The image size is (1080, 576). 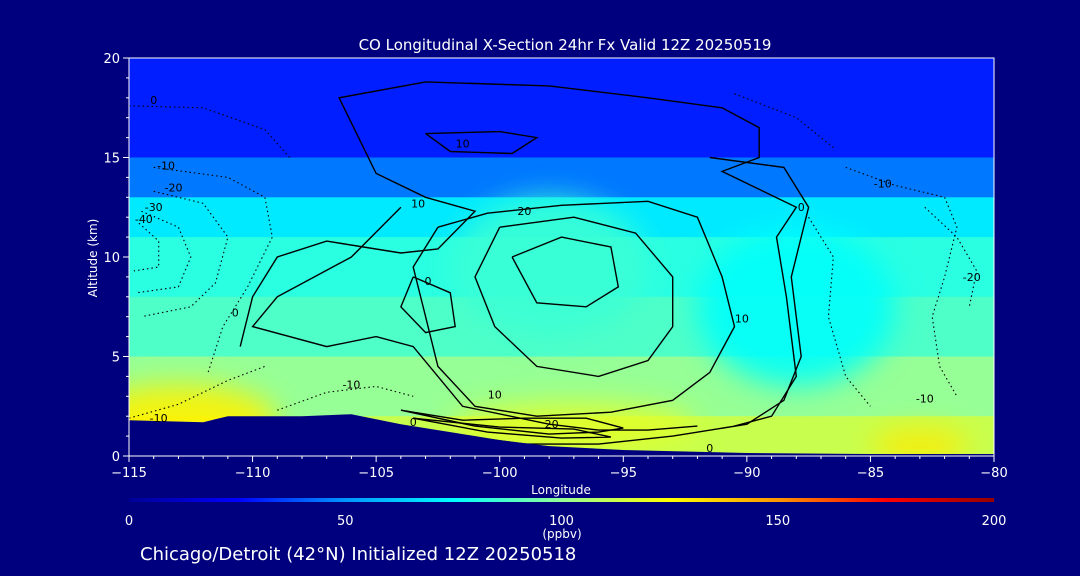 I want to click on terrain-mask, so click(x=561, y=435).